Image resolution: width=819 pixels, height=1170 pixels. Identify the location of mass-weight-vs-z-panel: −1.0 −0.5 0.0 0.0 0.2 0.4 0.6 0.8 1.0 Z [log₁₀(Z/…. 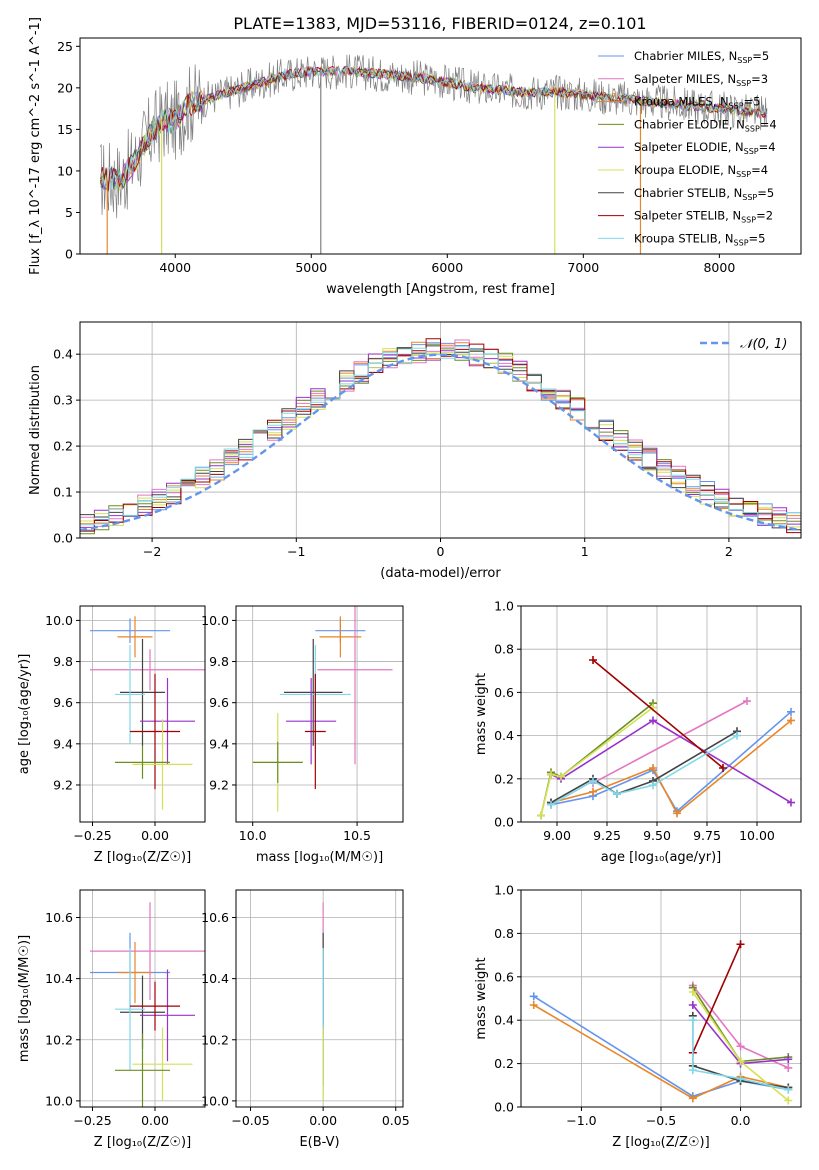
(638, 1016).